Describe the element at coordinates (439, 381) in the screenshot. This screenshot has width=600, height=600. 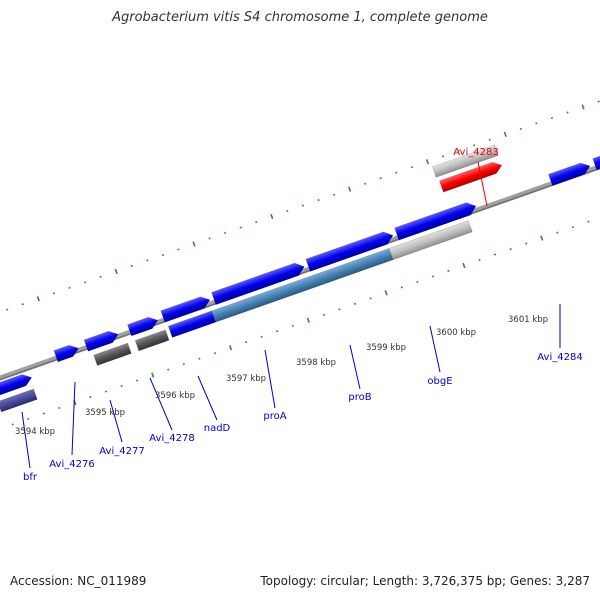
I see `gene-label: obgE` at that location.